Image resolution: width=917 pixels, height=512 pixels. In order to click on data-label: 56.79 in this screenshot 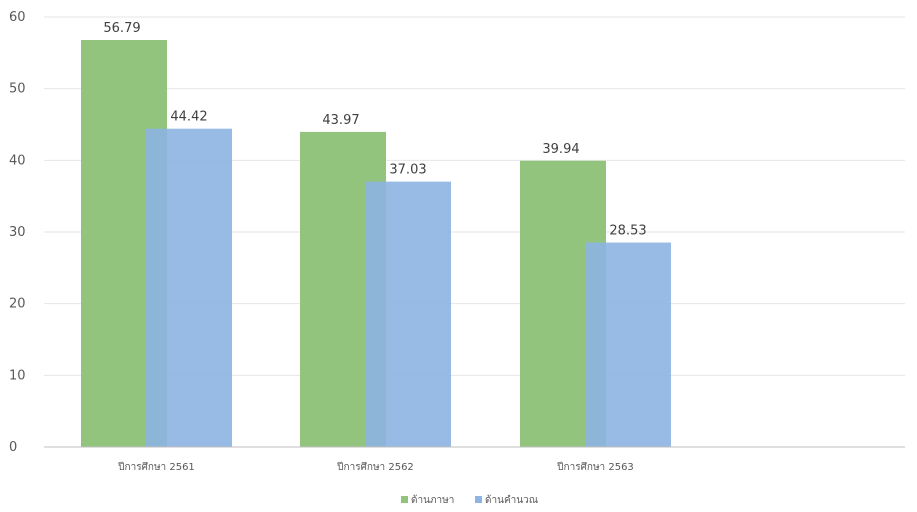, I will do `click(121, 28)`.